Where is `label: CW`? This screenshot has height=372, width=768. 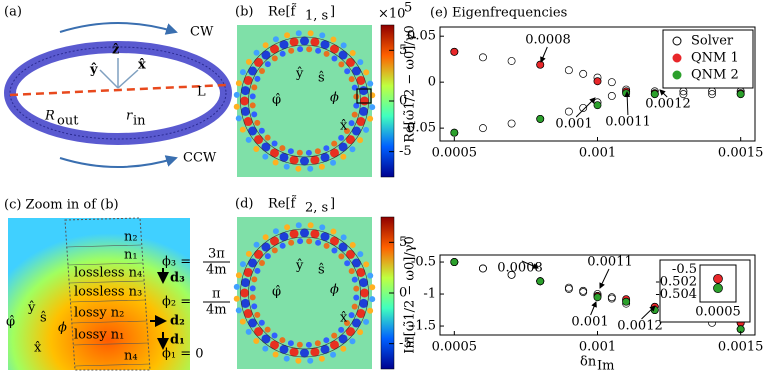 label: CW is located at coordinates (202, 32).